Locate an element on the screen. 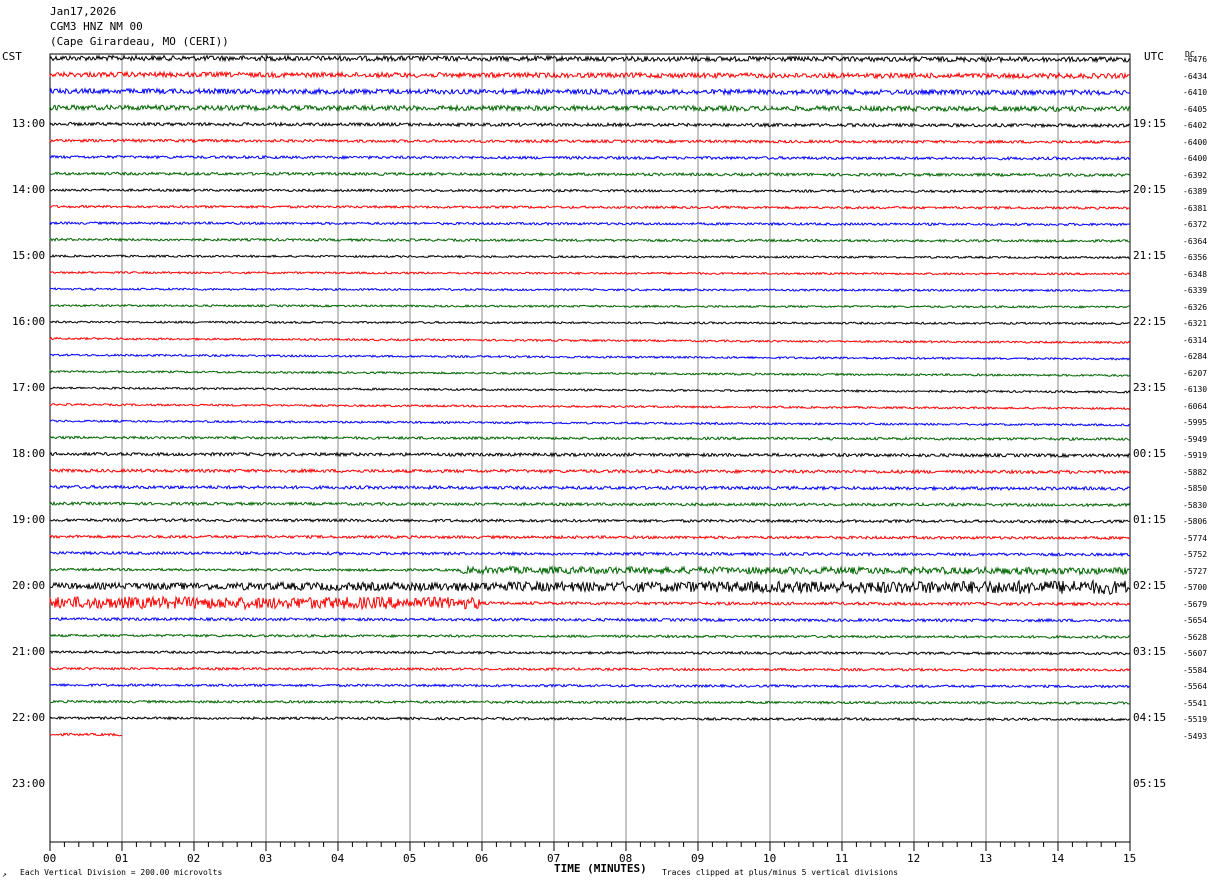 Image resolution: width=1210 pixels, height=886 pixels. x-tick-15: 15 is located at coordinates (1130, 858).